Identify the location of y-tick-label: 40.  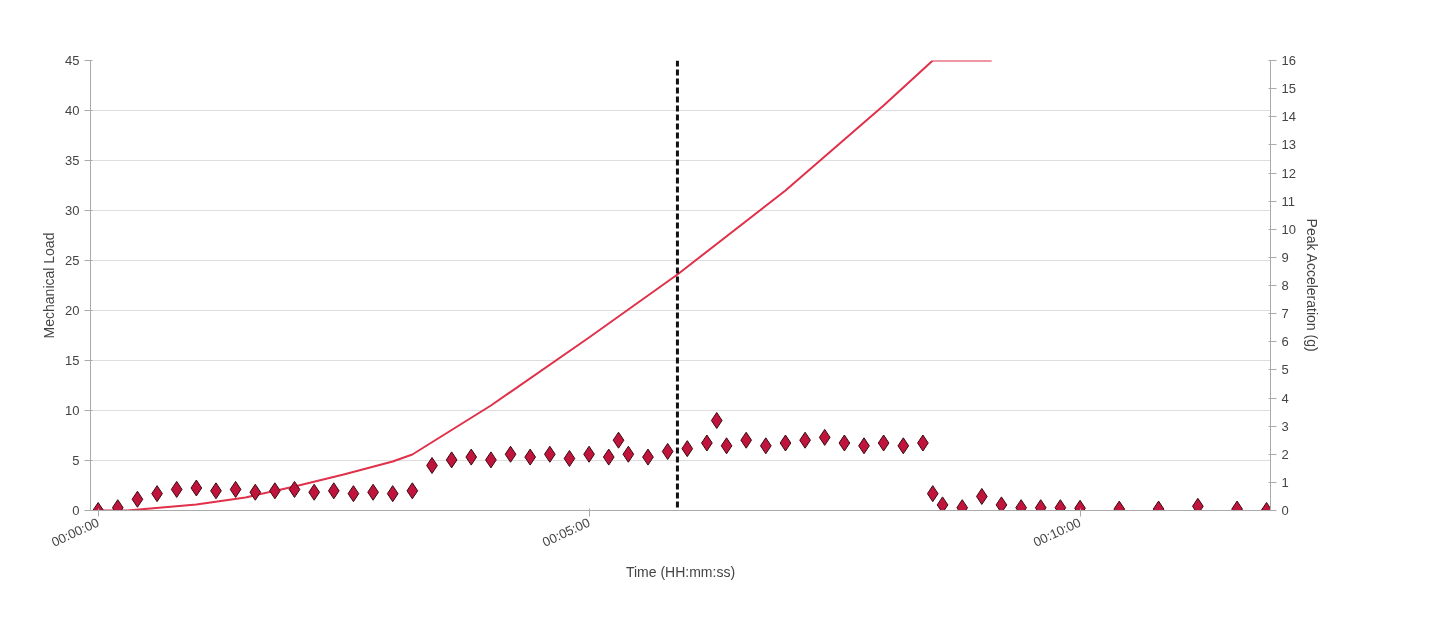
(72, 110).